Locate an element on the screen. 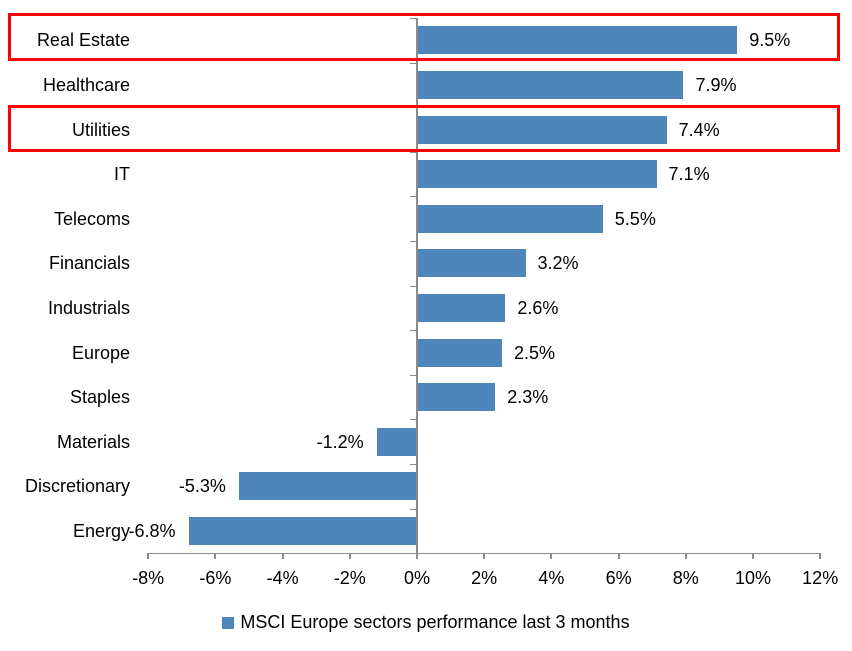 The width and height of the screenshot is (852, 651). x-axis-tick-label: -4% is located at coordinates (282, 578).